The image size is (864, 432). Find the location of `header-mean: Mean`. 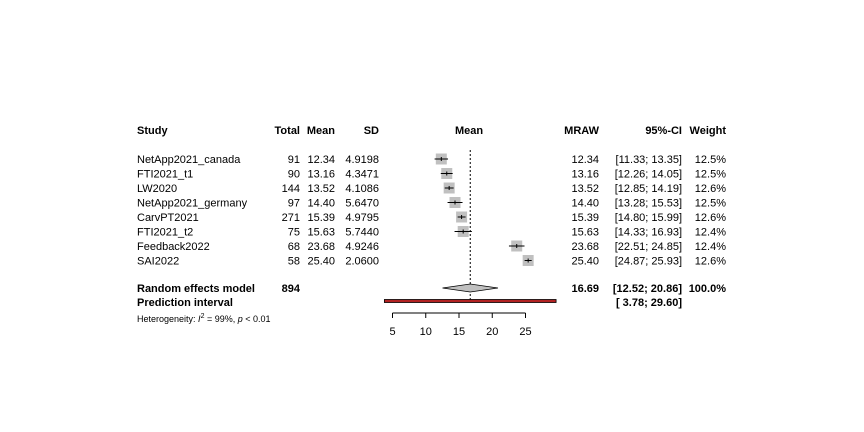

header-mean: Mean is located at coordinates (321, 131).